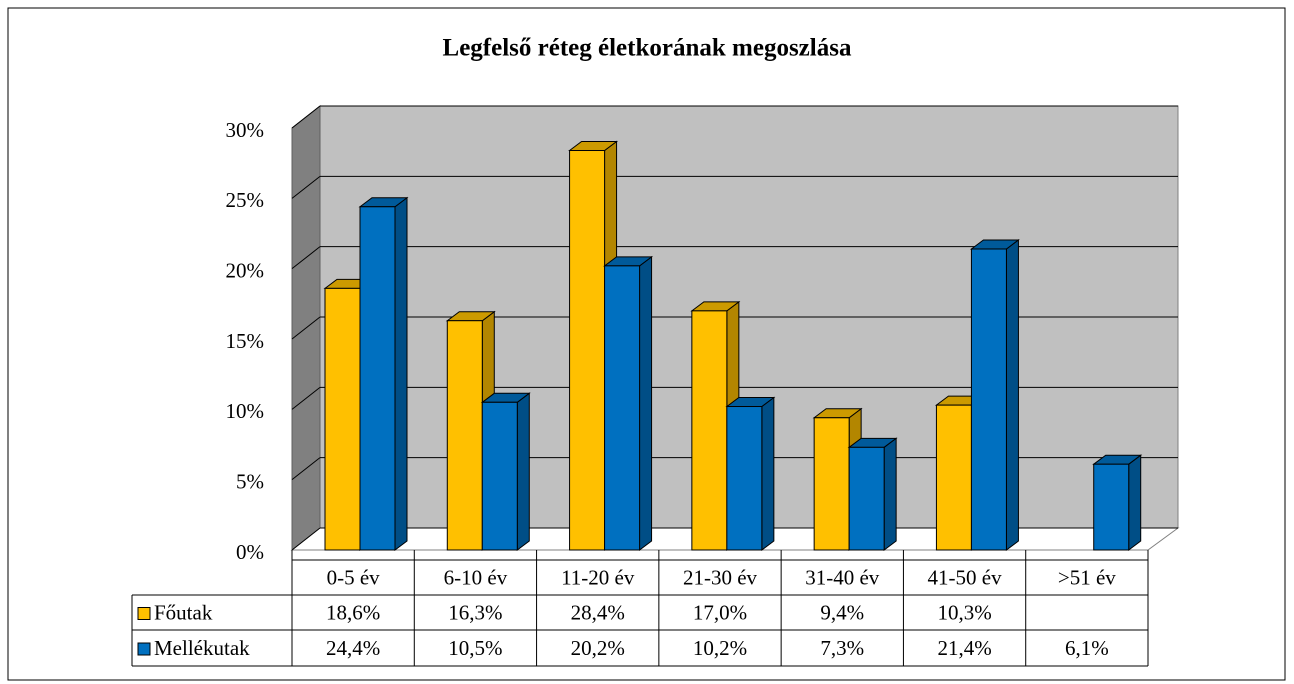  Describe the element at coordinates (475, 648) in the screenshot. I see `table-value: 10,5%` at that location.